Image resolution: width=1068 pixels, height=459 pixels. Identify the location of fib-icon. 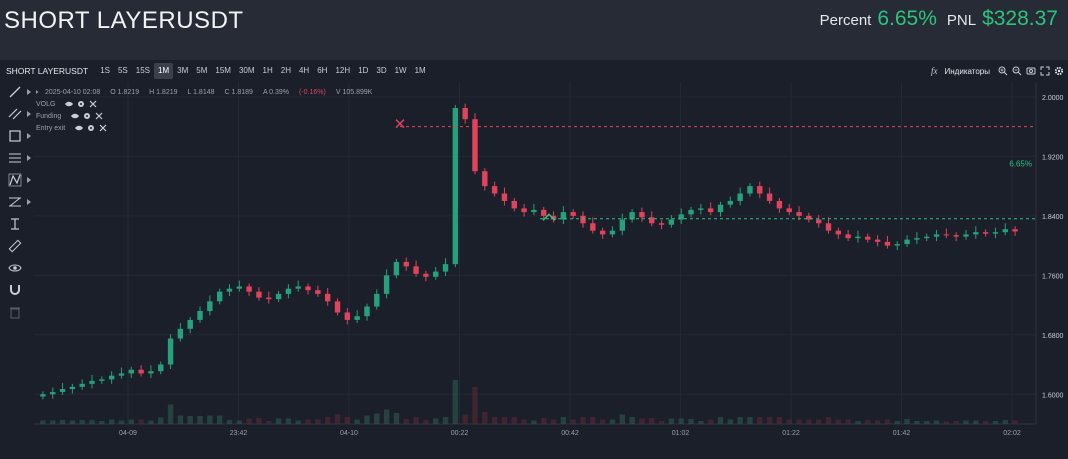
(15, 158).